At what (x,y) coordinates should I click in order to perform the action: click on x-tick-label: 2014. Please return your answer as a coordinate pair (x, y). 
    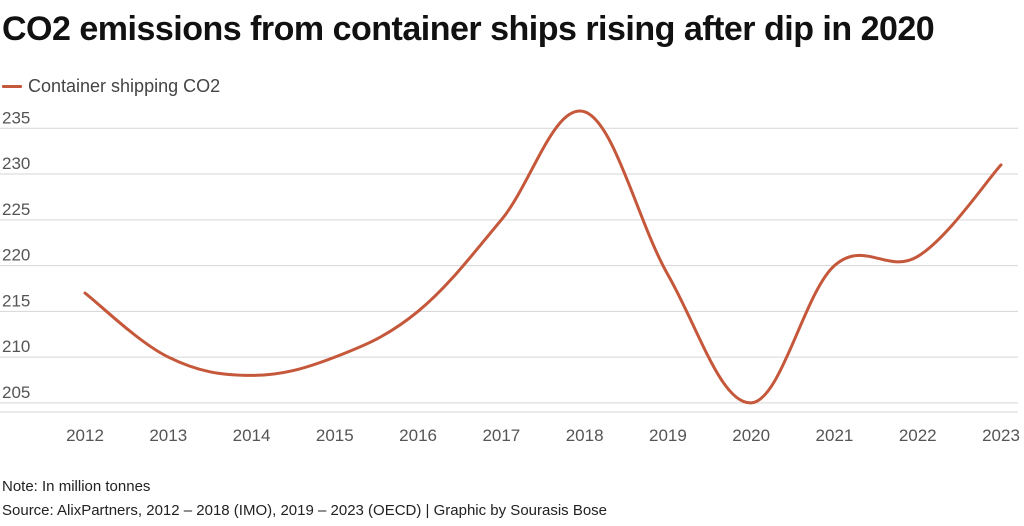
    Looking at the image, I should click on (252, 435).